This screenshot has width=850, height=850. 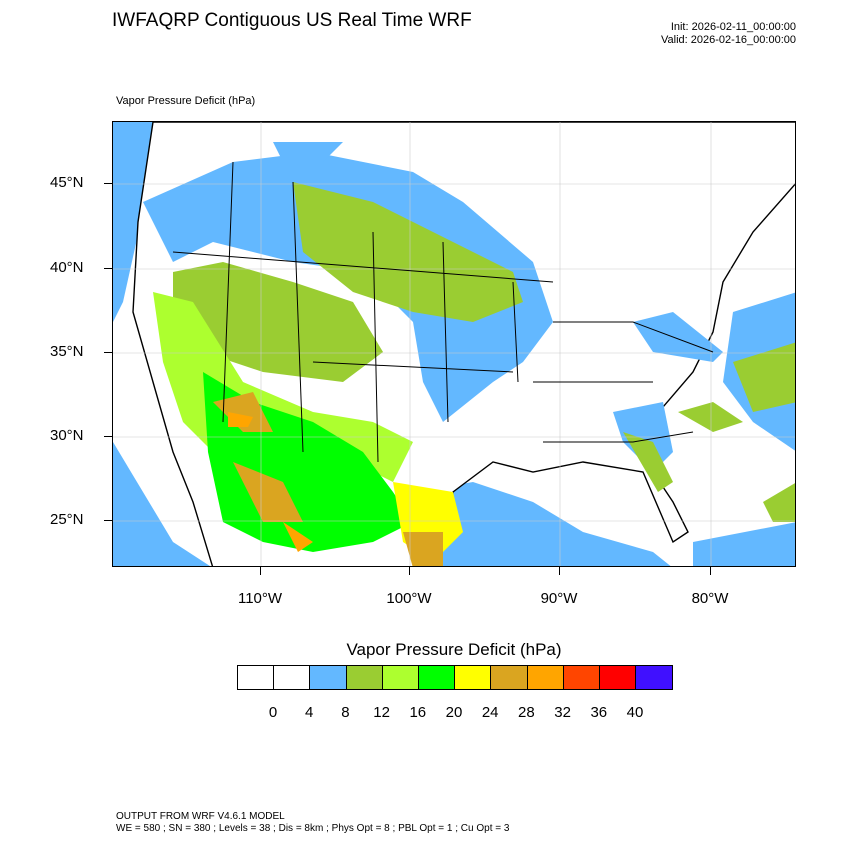 I want to click on init-time: Init: 2026-02-11_00:00:00, so click(x=733, y=27).